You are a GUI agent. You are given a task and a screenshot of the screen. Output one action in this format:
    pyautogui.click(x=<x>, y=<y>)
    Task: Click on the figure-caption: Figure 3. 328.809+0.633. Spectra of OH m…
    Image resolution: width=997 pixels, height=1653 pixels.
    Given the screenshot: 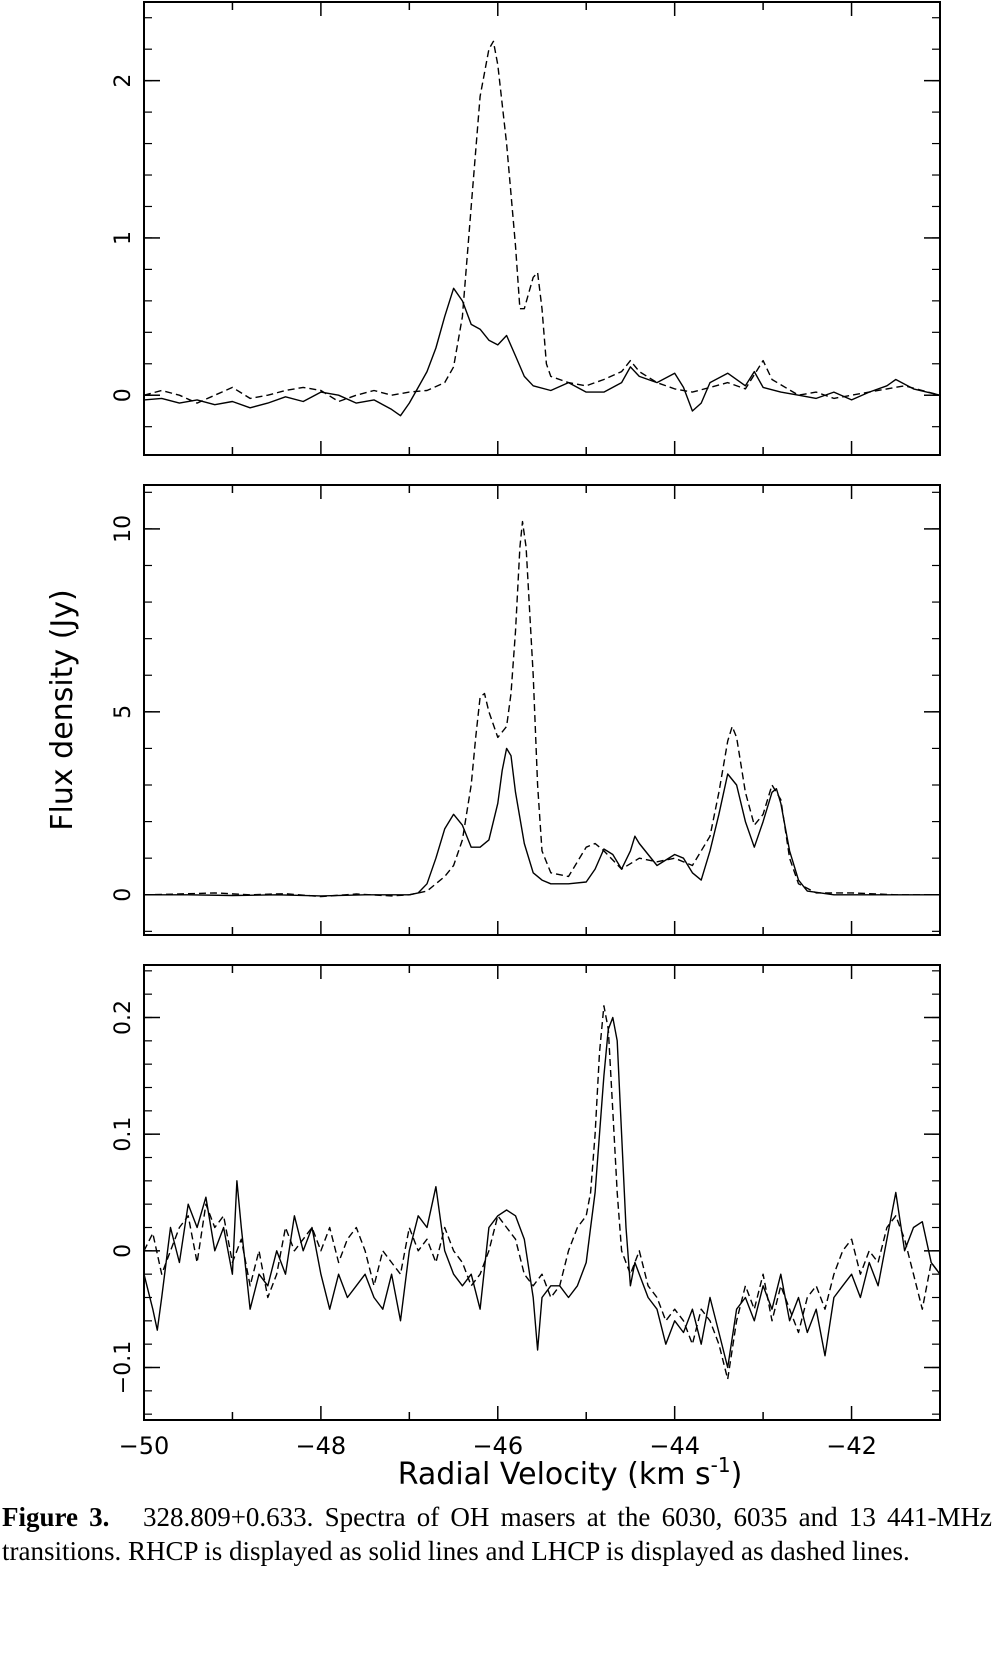 What is the action you would take?
    pyautogui.click(x=497, y=1534)
    